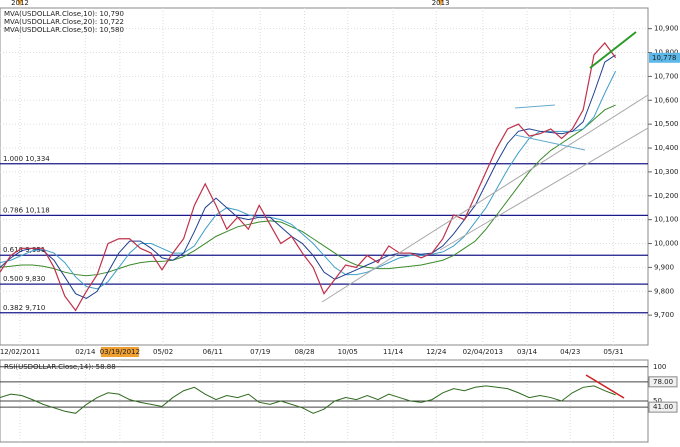  Describe the element at coordinates (664, 315) in the screenshot. I see `y-tick-label: 9,700` at that location.